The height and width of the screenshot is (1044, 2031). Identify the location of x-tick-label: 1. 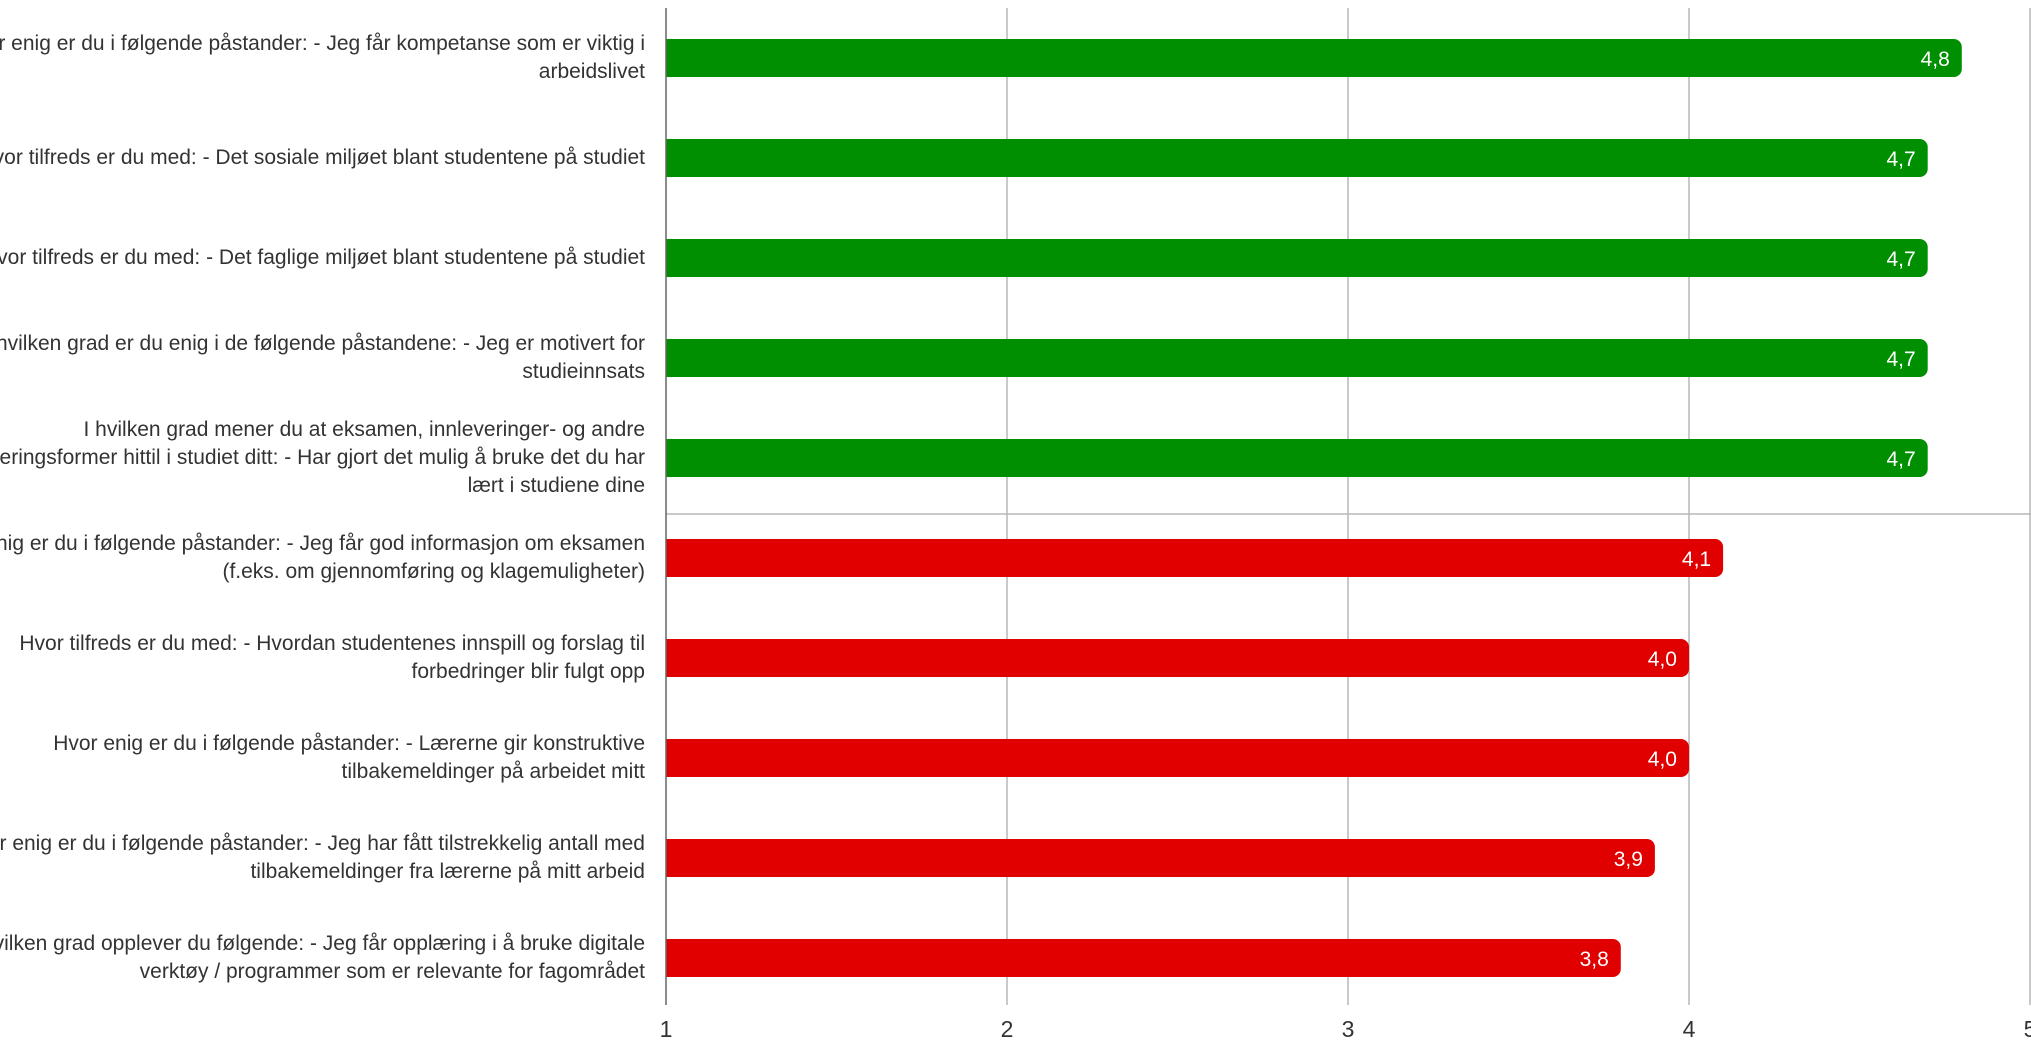
(666, 1027).